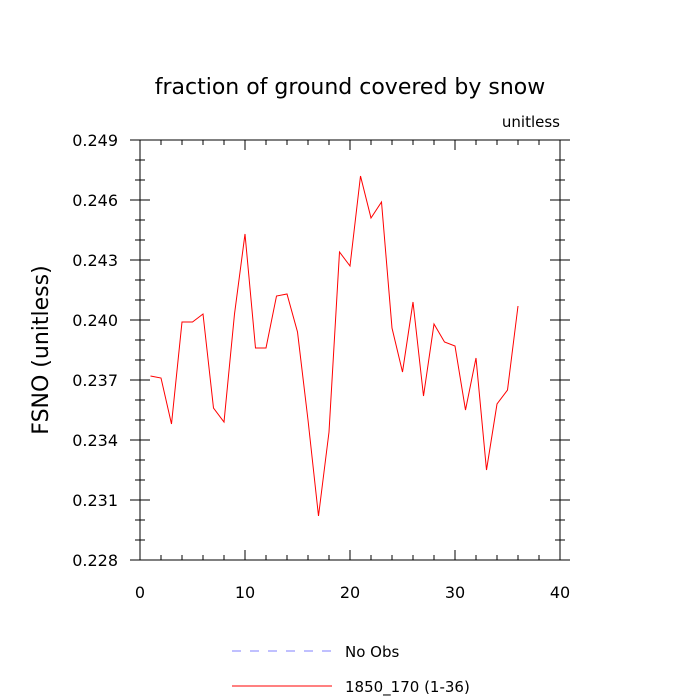 The height and width of the screenshot is (700, 700). I want to click on x-tick-label: 30, so click(455, 592).